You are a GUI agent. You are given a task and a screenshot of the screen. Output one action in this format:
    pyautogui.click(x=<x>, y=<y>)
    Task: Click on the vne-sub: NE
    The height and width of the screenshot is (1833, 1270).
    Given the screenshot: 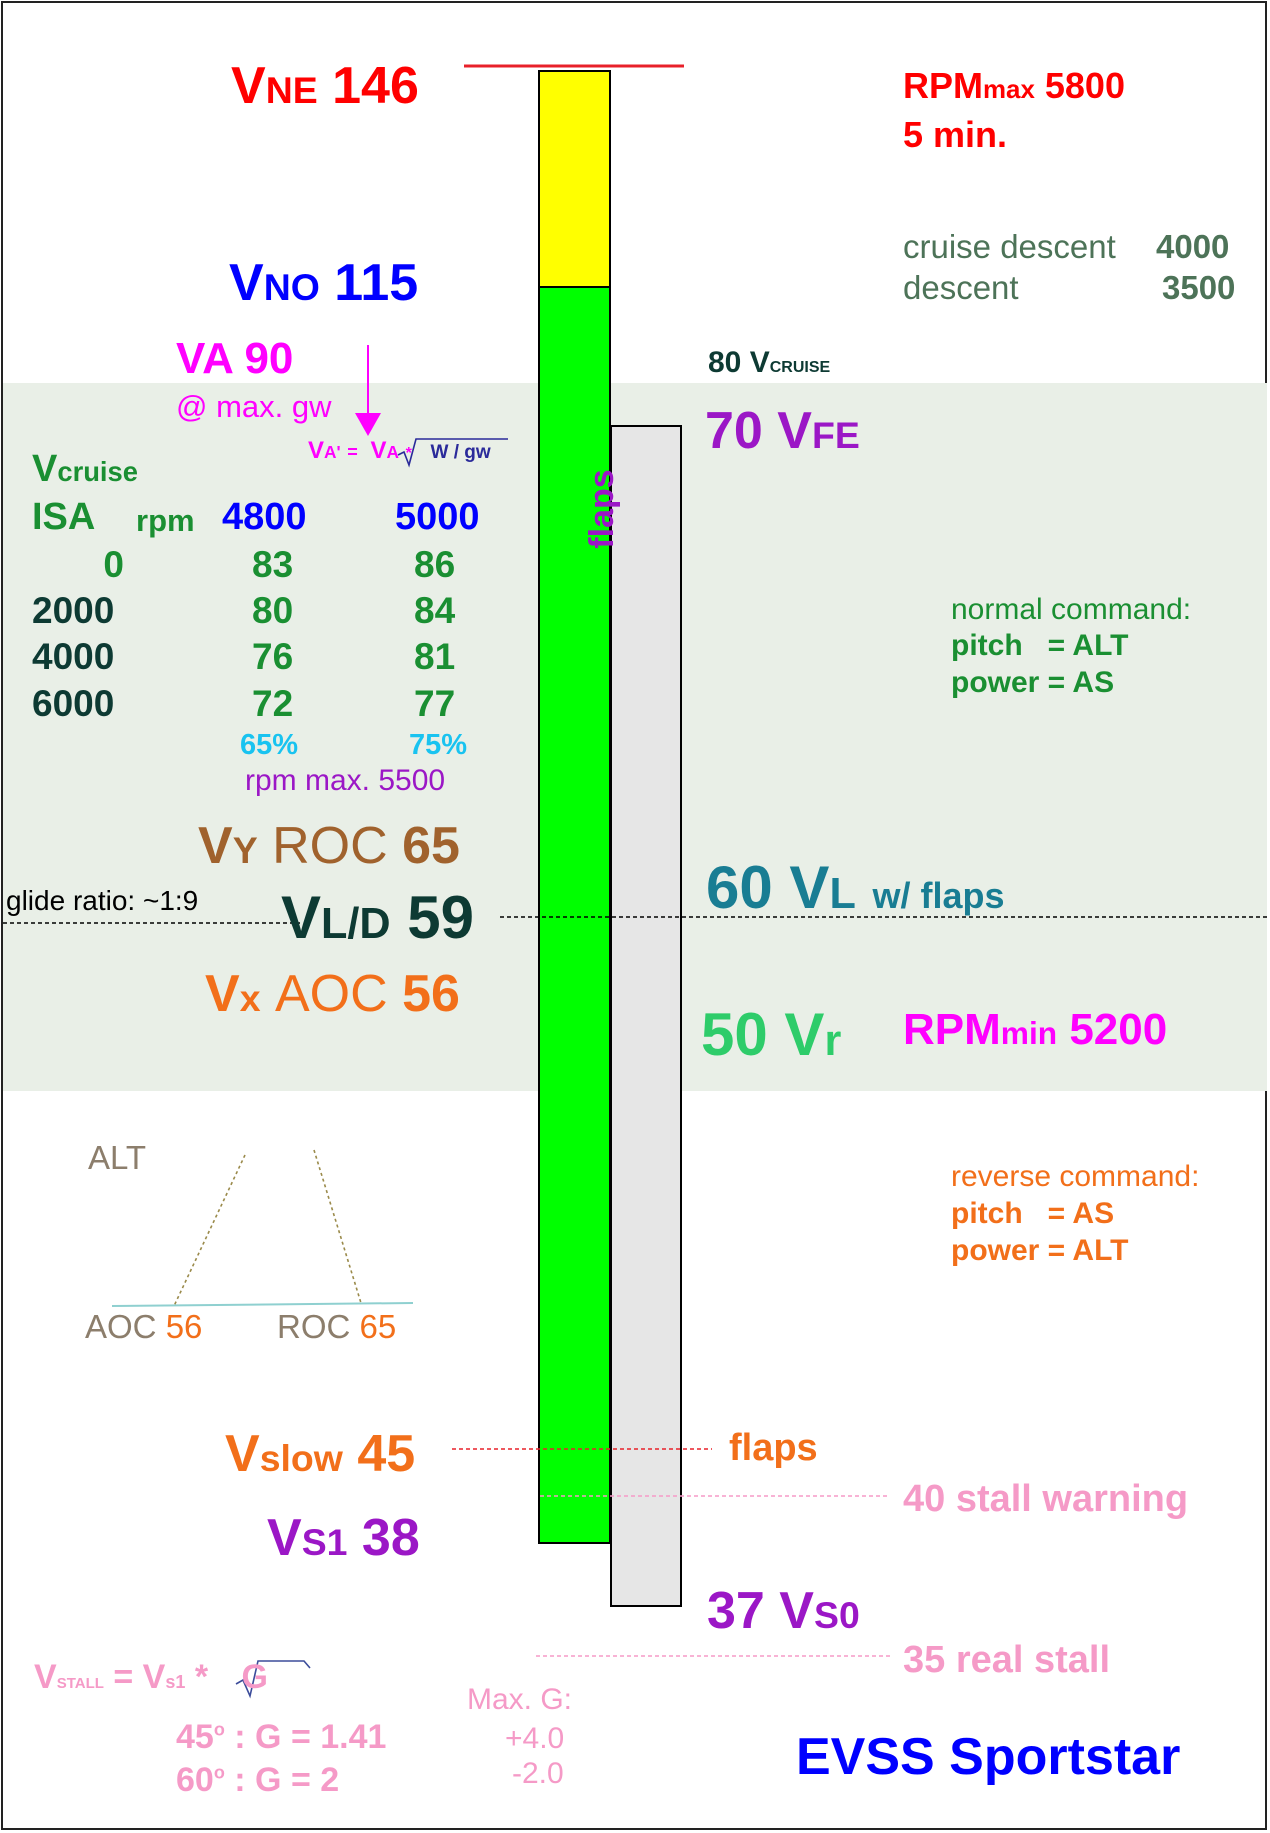 What is the action you would take?
    pyautogui.click(x=291, y=90)
    